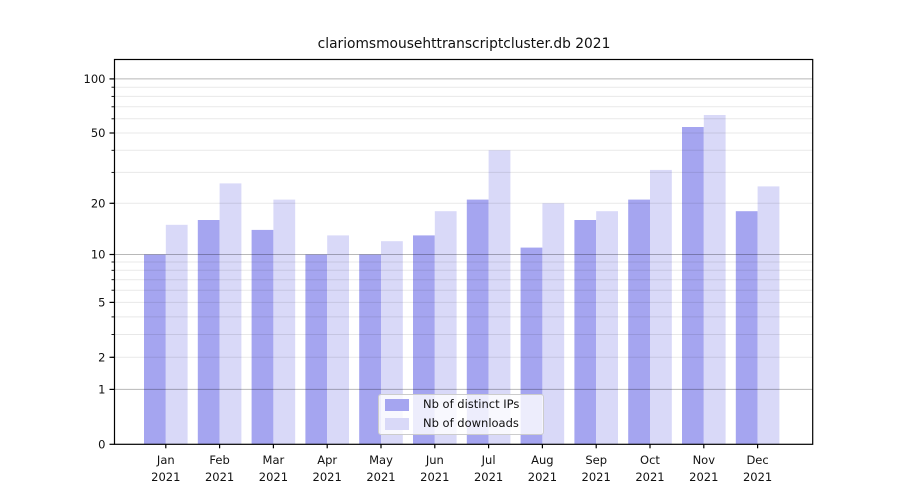  I want to click on legend-item-downloads: Nb of downloads, so click(462, 424).